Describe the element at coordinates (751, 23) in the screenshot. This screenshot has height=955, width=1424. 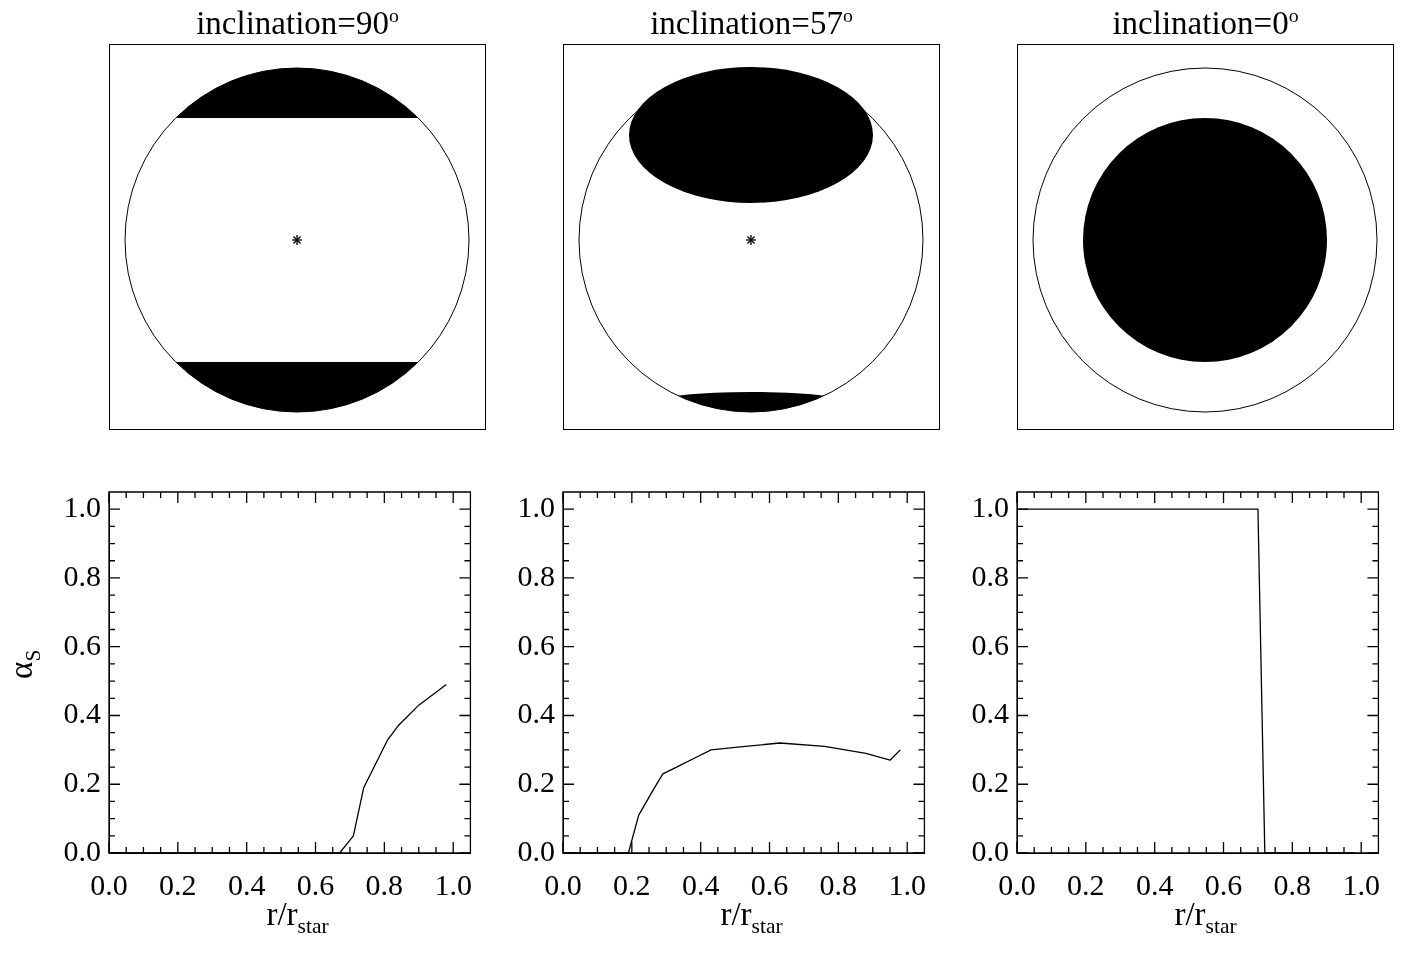
I see `chart-title: inclination=57$^{o}$` at that location.